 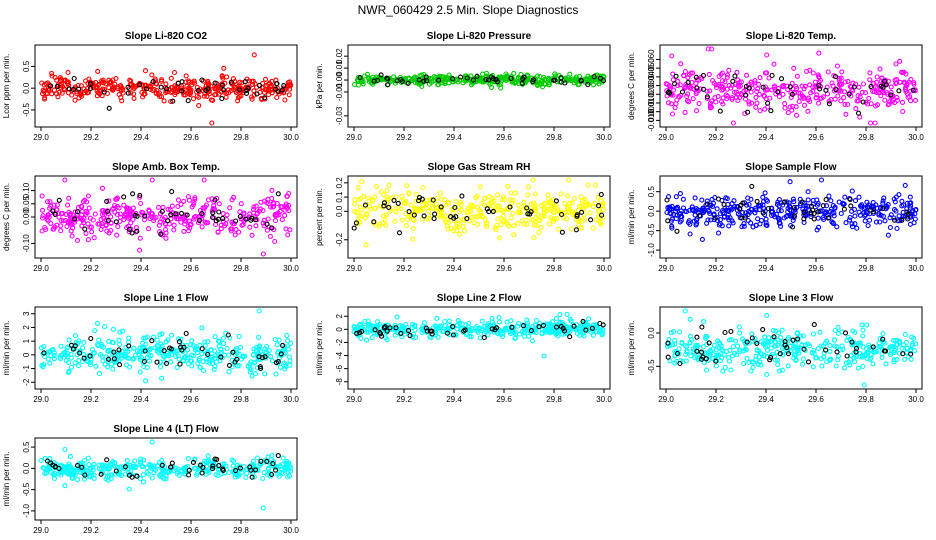 What do you see at coordinates (651, 59) in the screenshot?
I see `y-tick-label: 0.060` at bounding box center [651, 59].